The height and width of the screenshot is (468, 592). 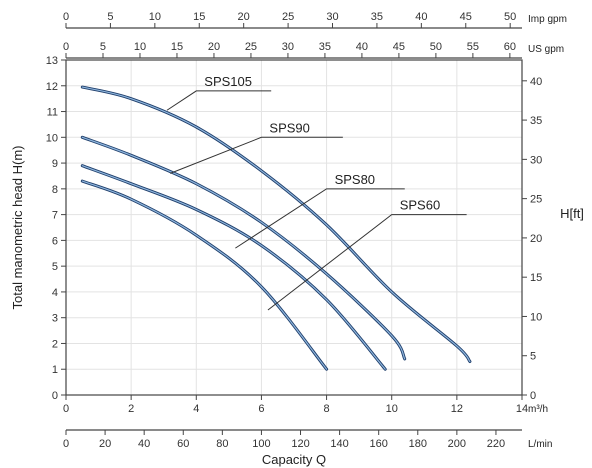 What do you see at coordinates (251, 47) in the screenshot?
I see `top-us-gpm-axis-tick-label: 25` at bounding box center [251, 47].